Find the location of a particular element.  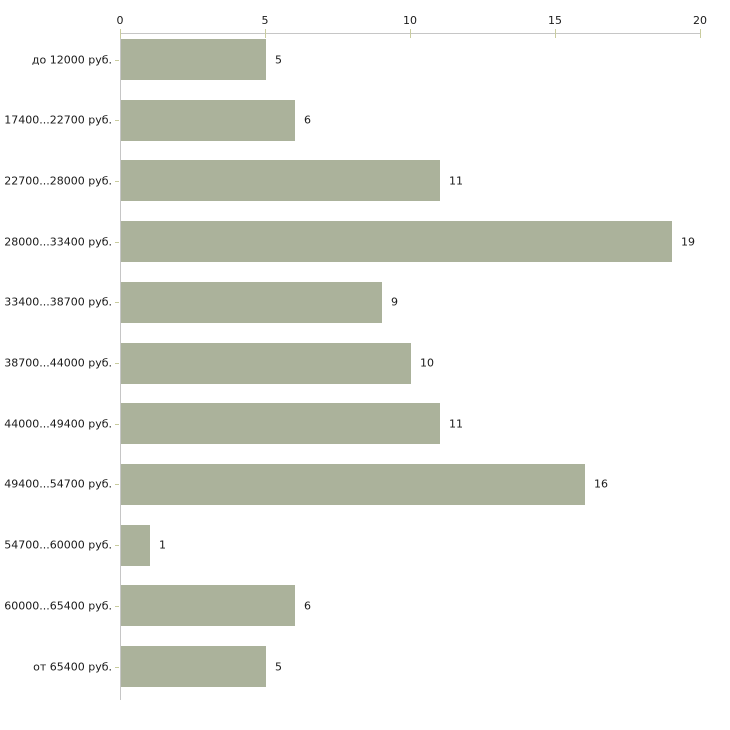

category-label: 44000...49400 руб. is located at coordinates (58, 424).